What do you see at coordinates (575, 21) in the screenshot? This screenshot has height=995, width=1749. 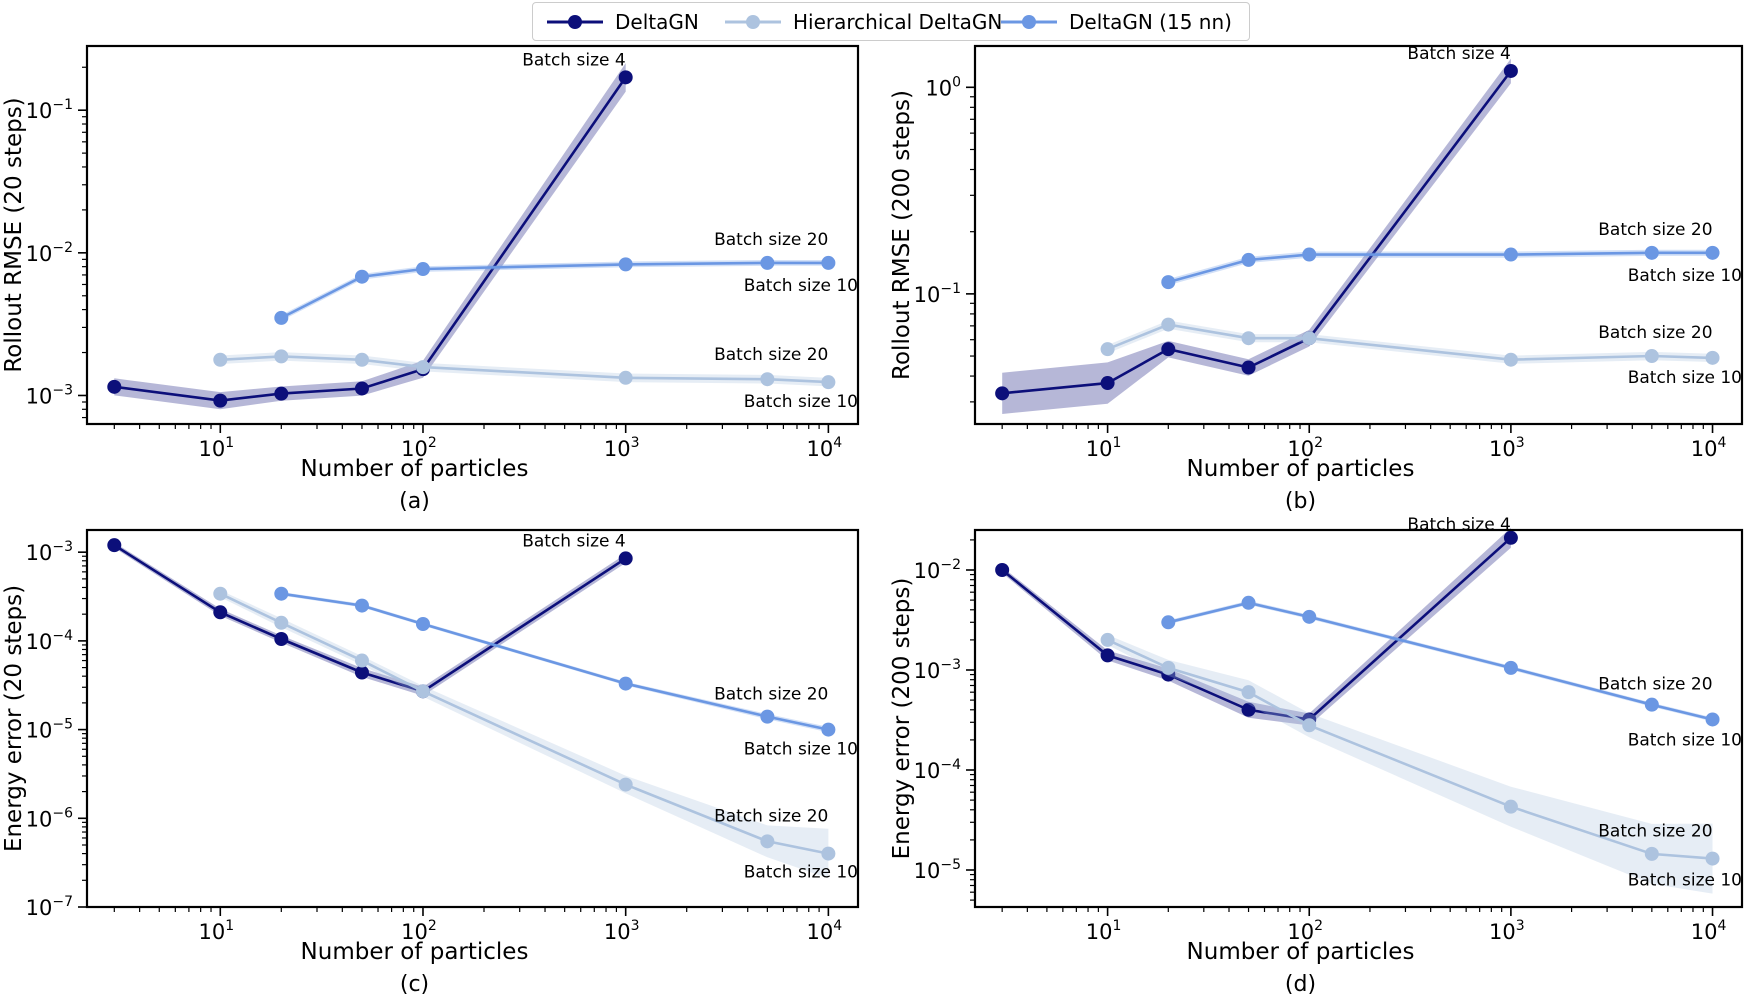 I see `legend-marker-deltagn` at bounding box center [575, 21].